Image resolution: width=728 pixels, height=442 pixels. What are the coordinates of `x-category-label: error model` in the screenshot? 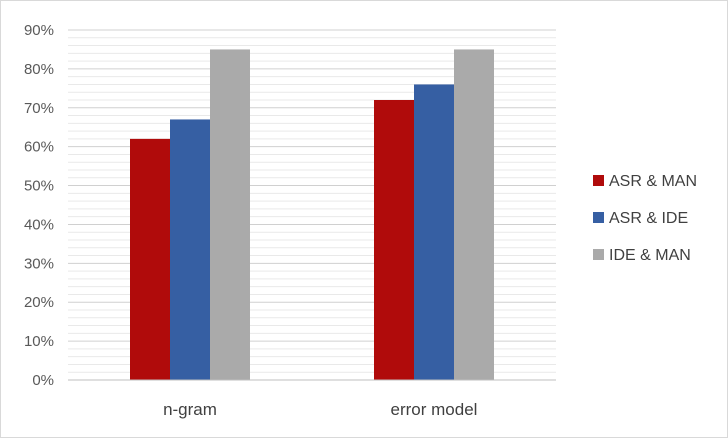 It's located at (434, 409).